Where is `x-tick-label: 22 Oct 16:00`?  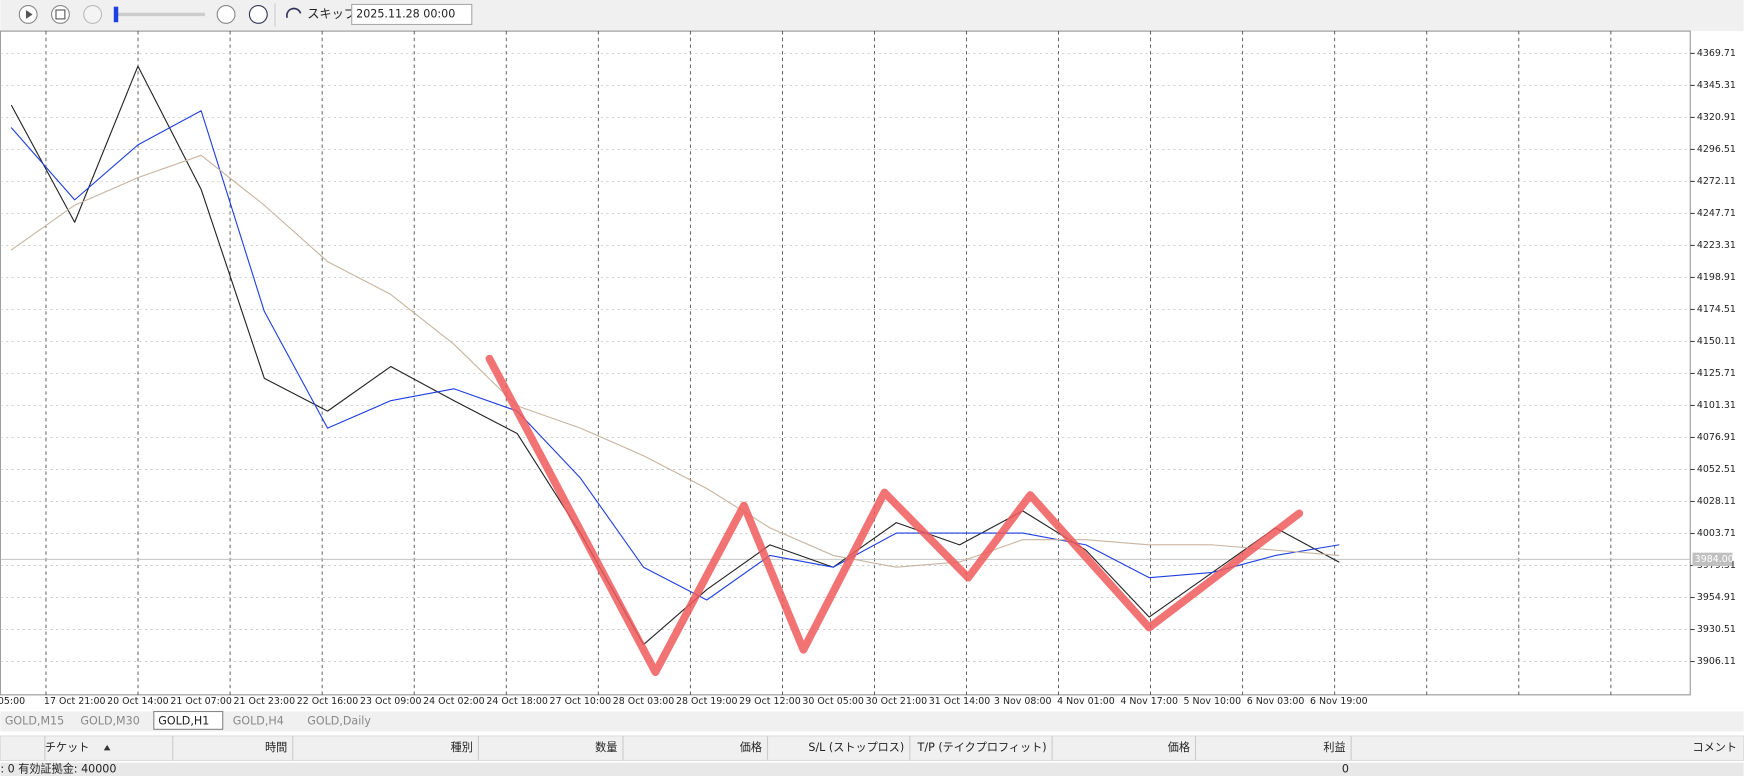 x-tick-label: 22 Oct 16:00 is located at coordinates (328, 701).